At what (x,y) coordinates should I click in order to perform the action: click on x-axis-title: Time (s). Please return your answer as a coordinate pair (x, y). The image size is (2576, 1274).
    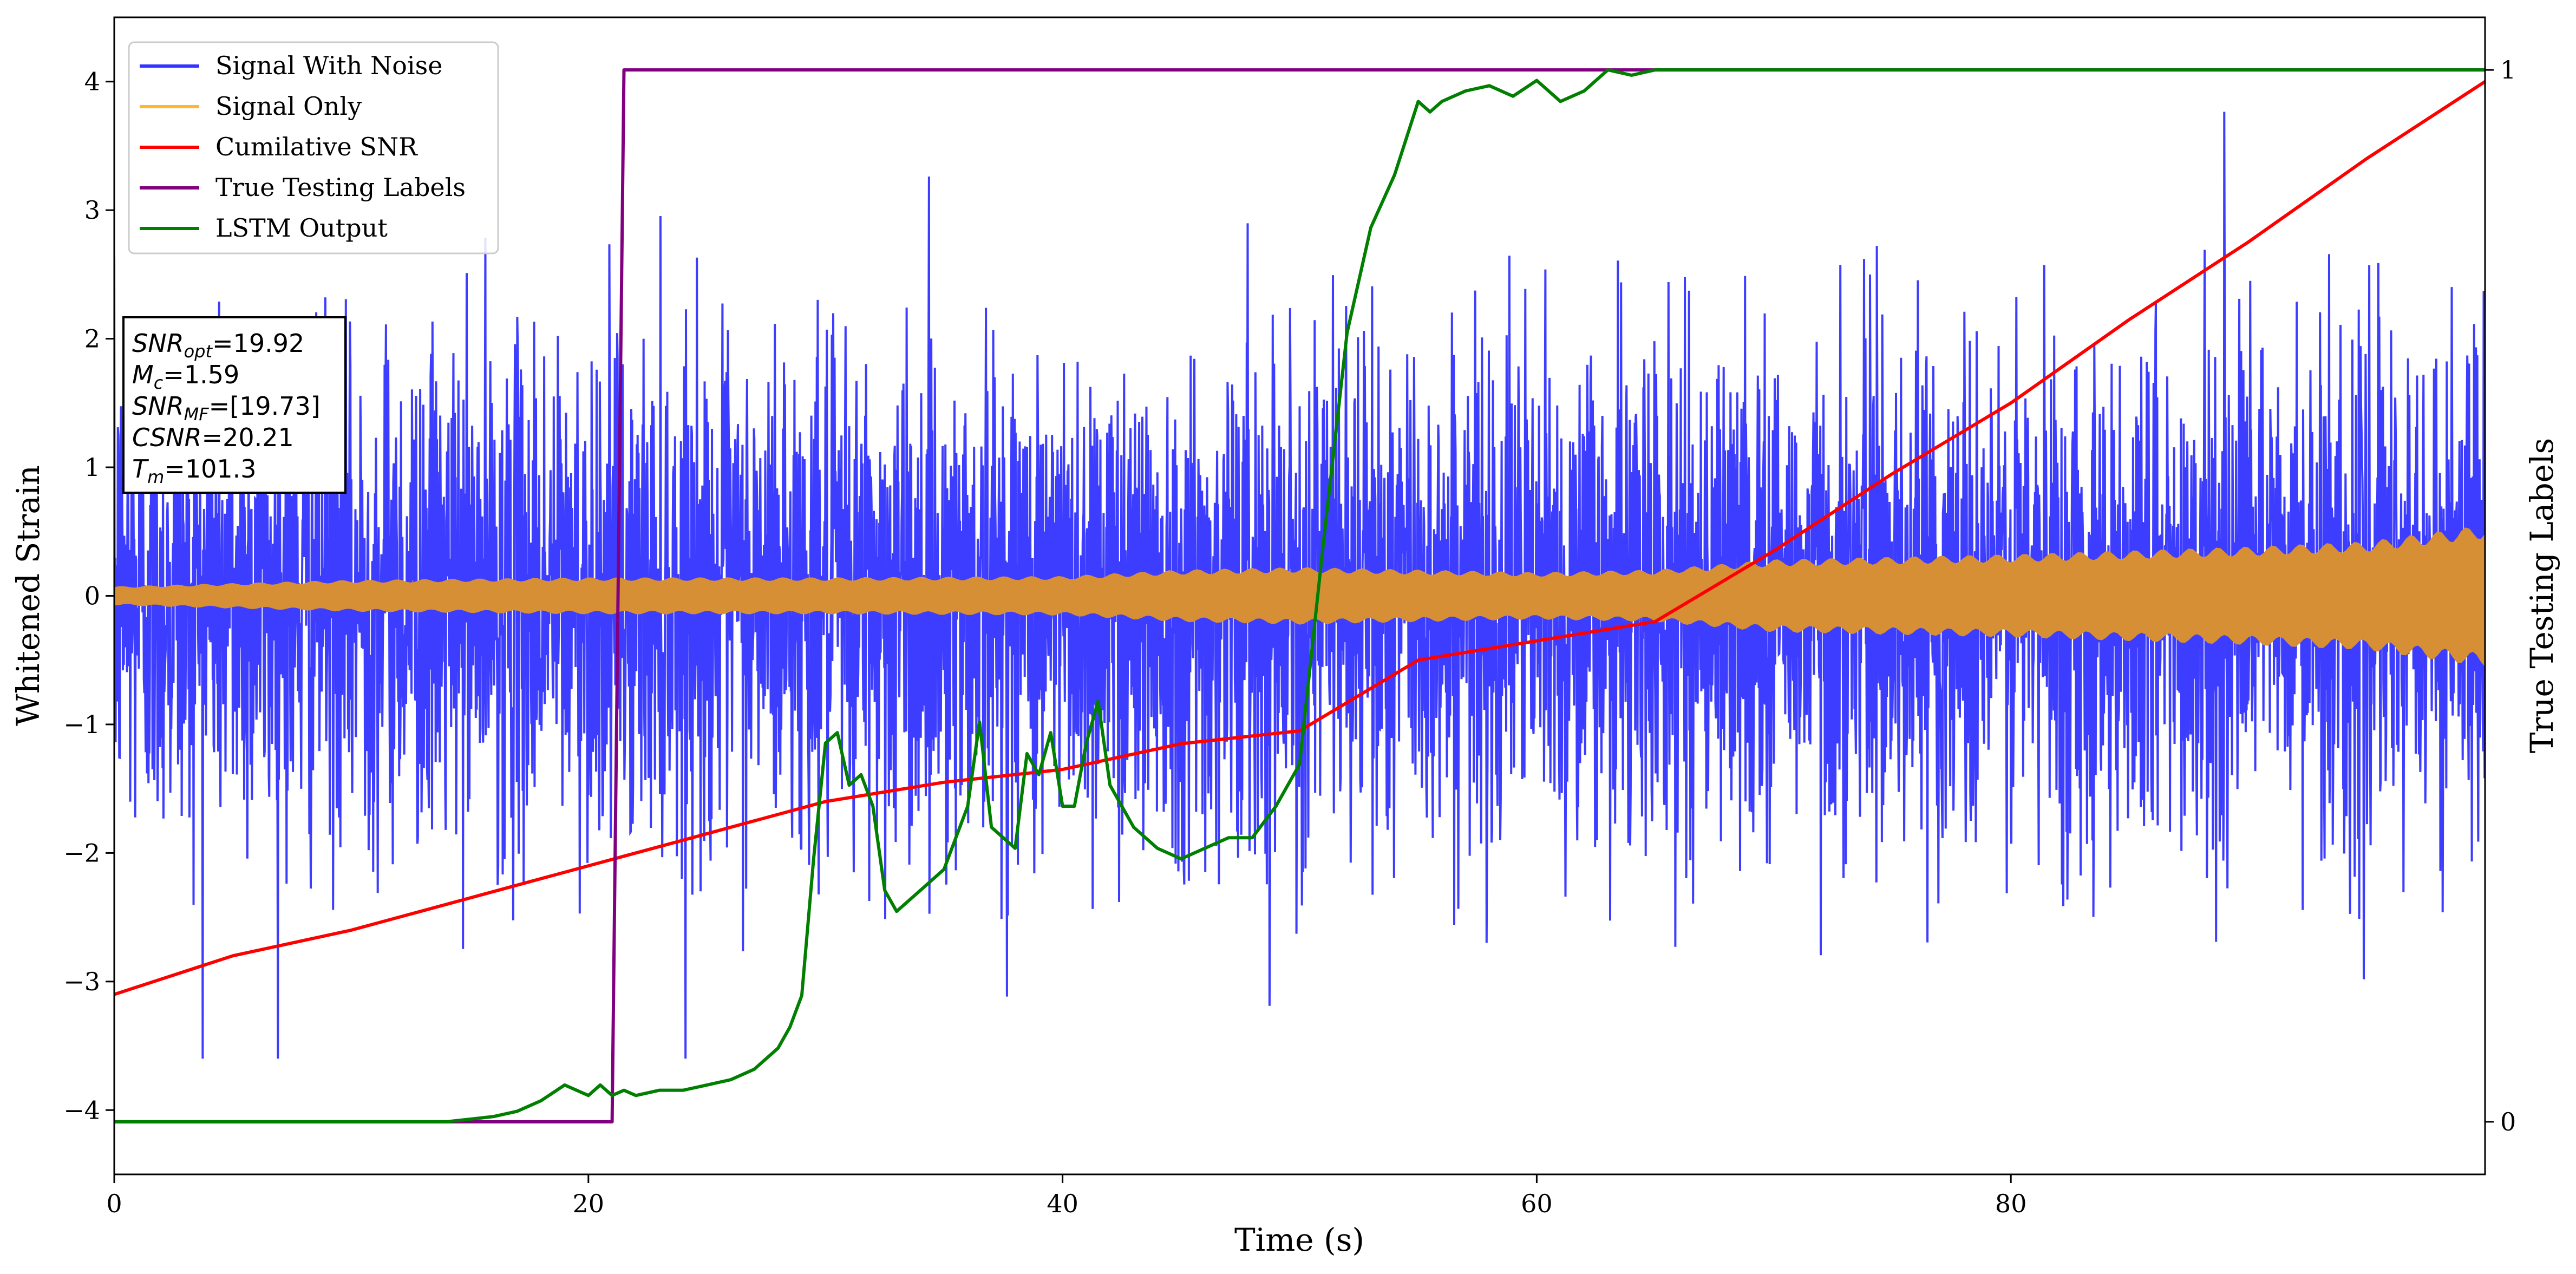
    Looking at the image, I should click on (1299, 1239).